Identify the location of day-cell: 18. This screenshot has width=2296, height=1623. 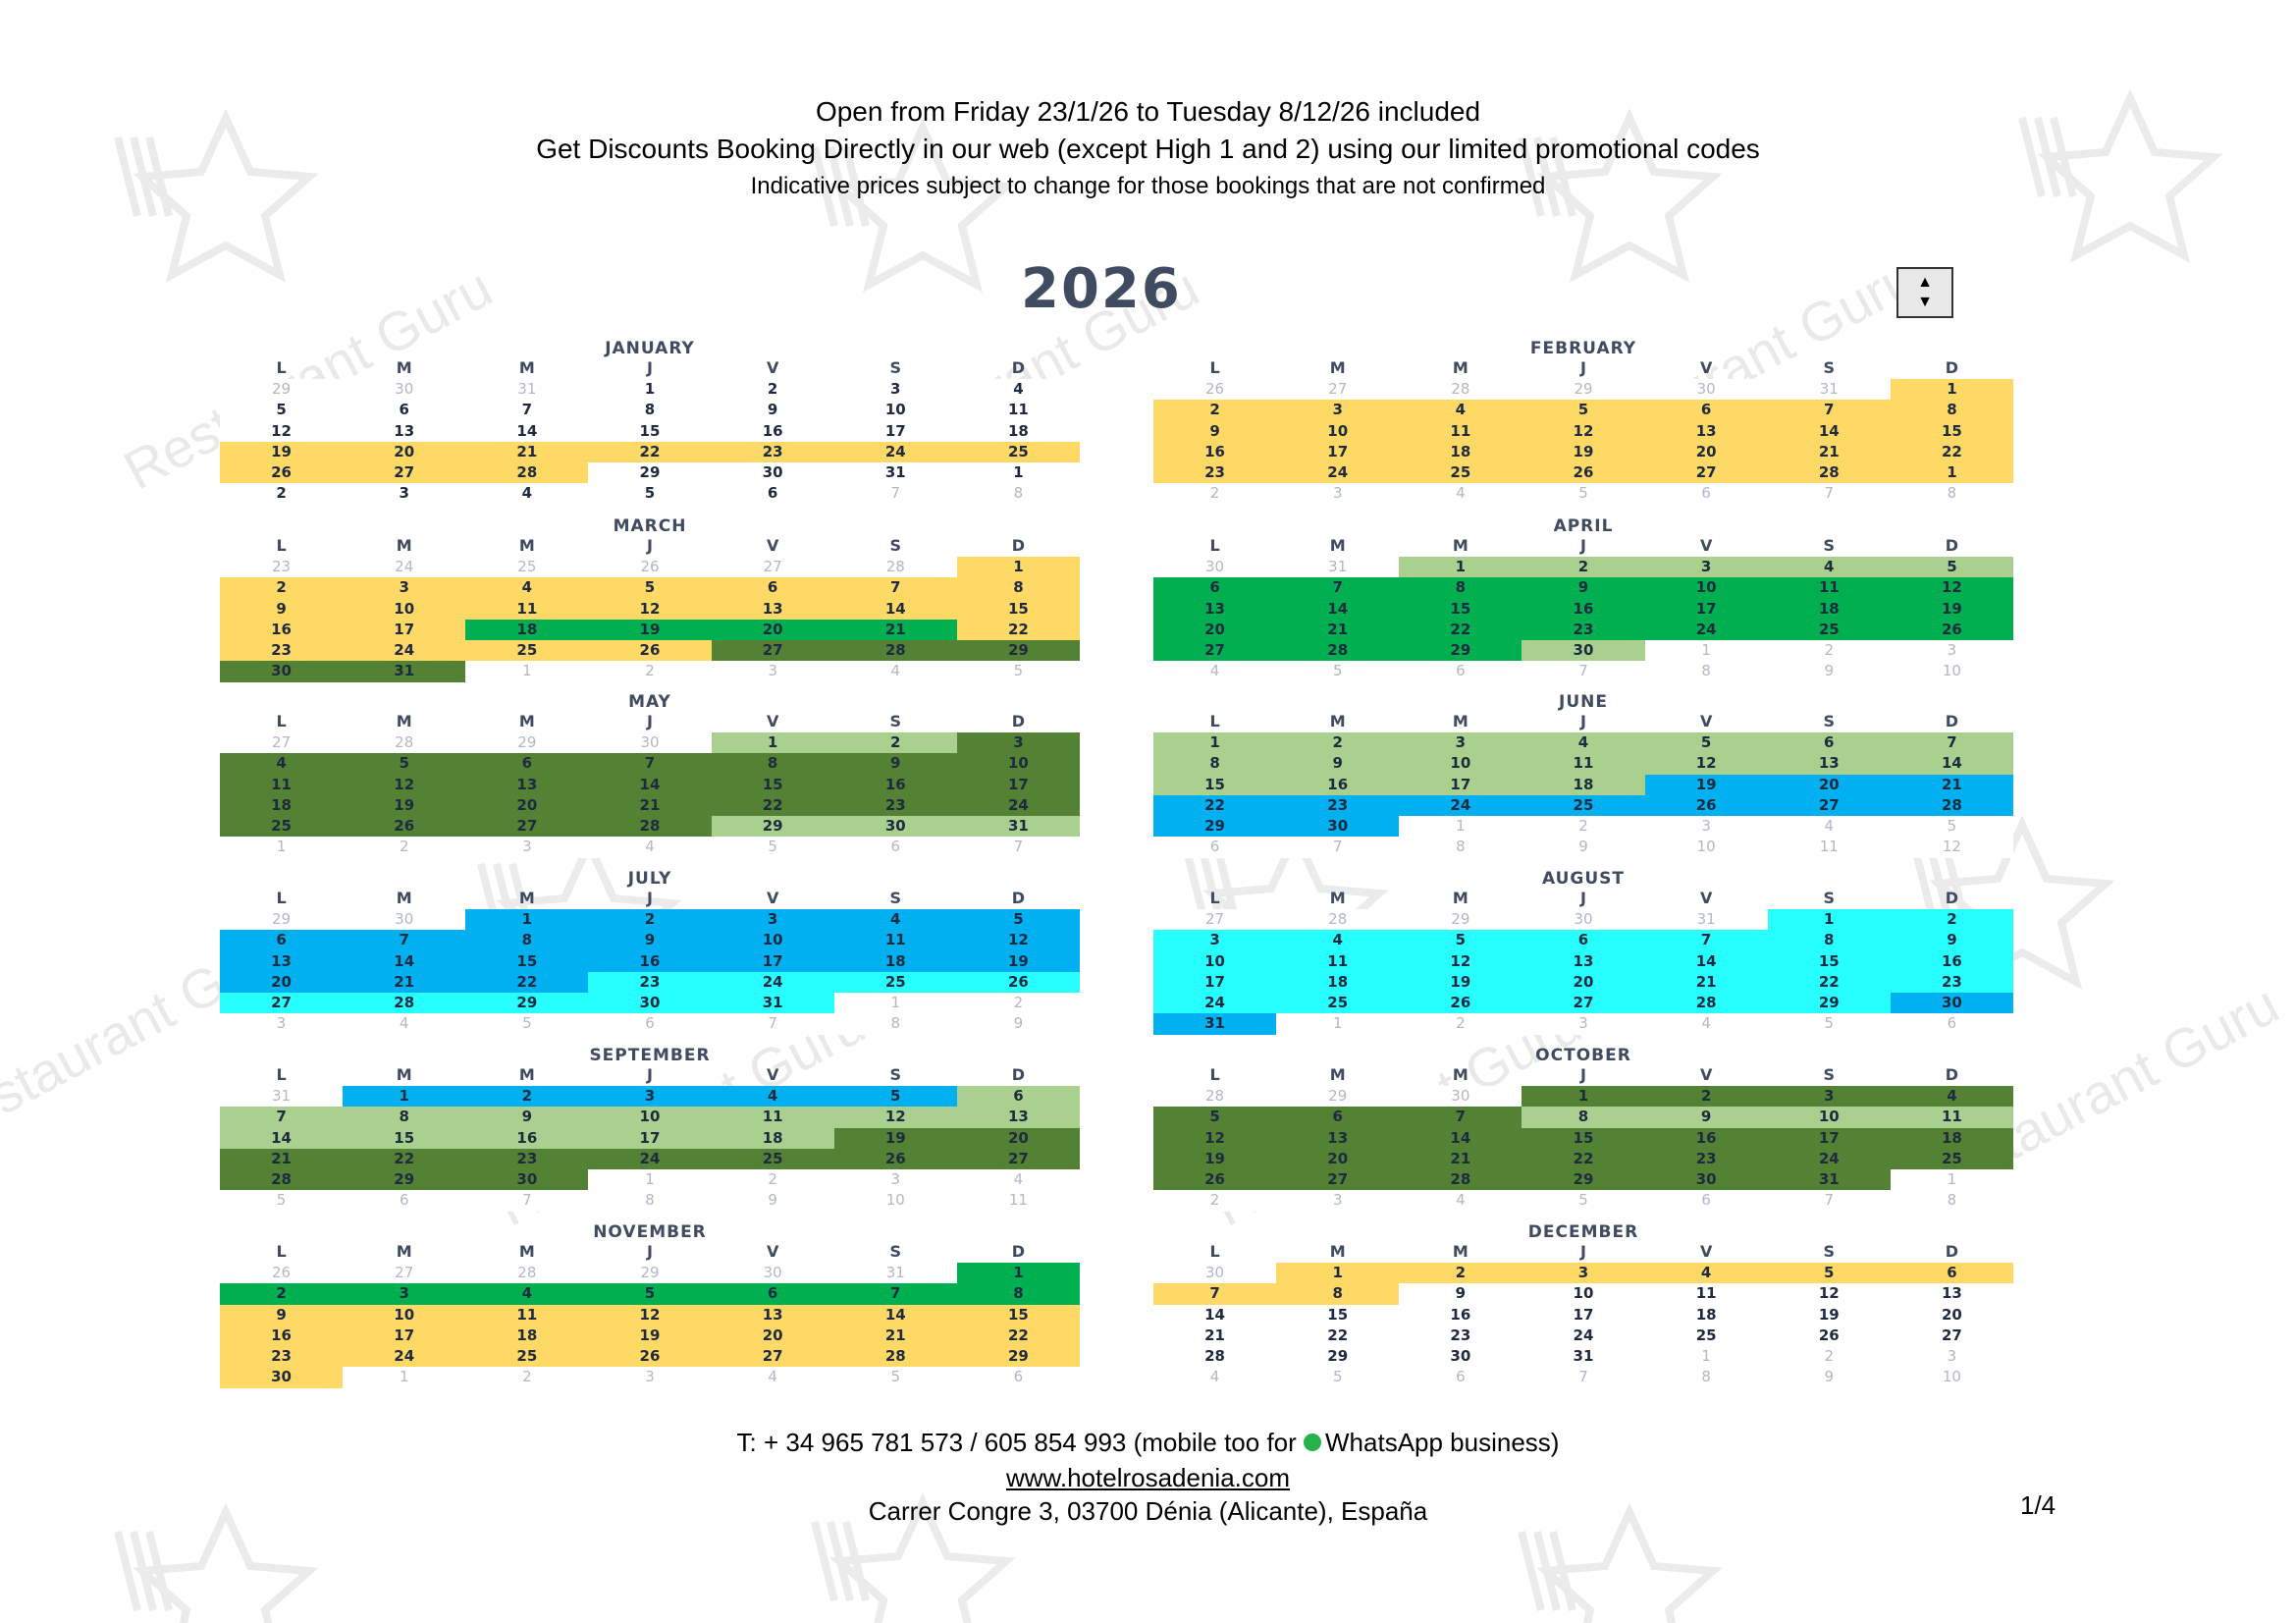
(1584, 784).